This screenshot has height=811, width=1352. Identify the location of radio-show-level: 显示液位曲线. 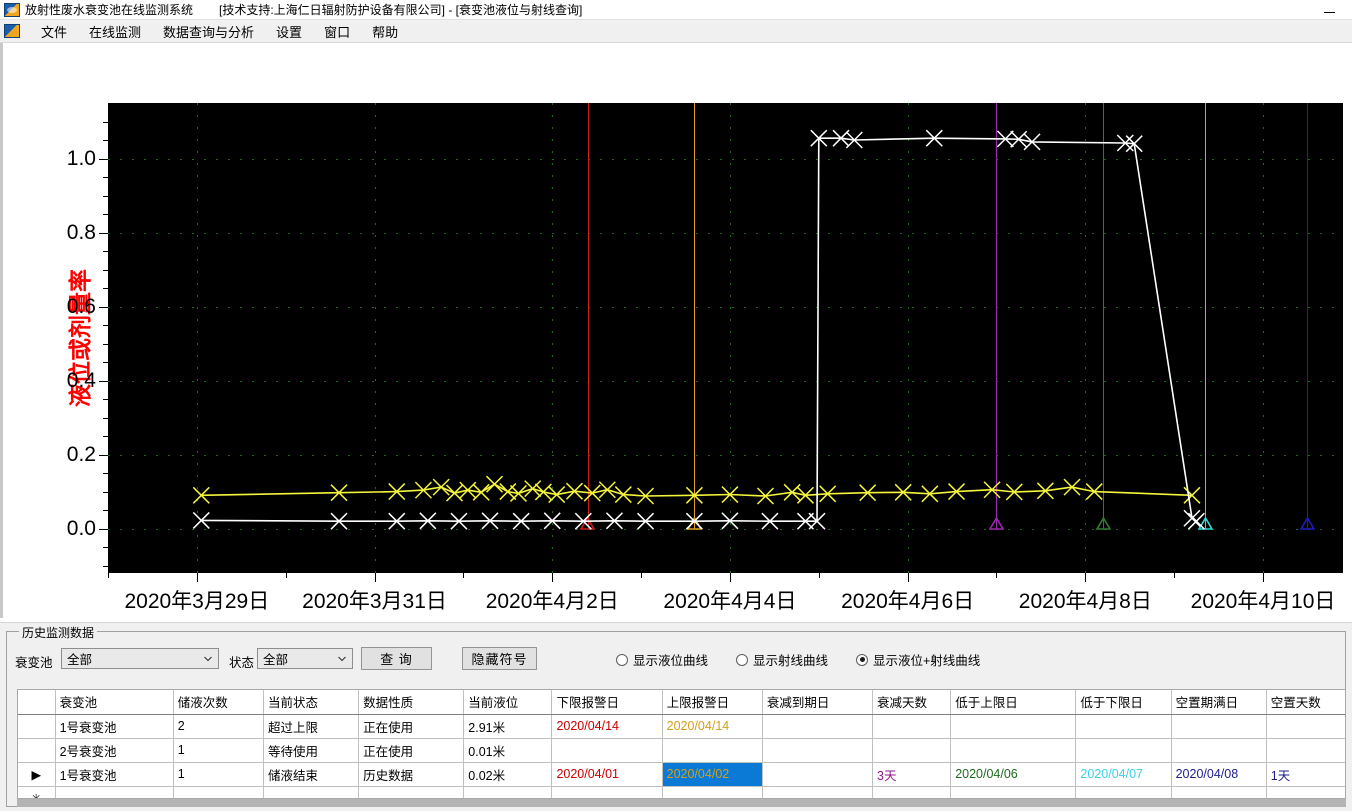
(662, 659).